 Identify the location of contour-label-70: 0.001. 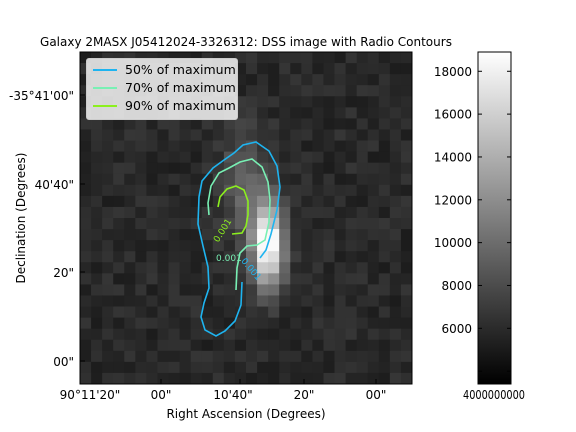
(229, 259).